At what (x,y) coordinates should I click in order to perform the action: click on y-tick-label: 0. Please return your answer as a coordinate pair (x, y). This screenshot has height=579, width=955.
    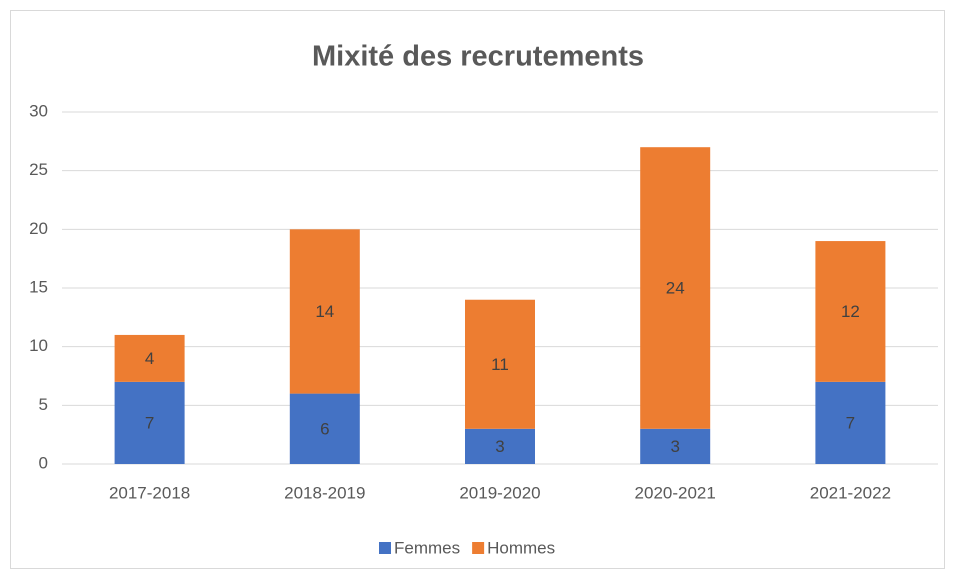
    Looking at the image, I should click on (43, 462).